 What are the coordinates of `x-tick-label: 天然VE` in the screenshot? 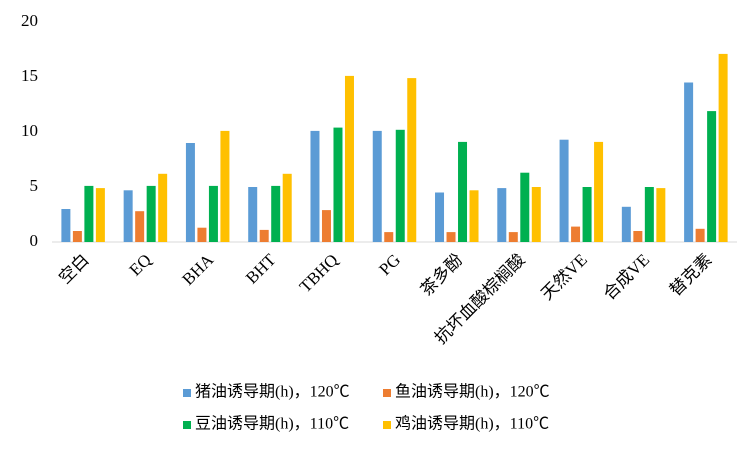 It's located at (564, 277).